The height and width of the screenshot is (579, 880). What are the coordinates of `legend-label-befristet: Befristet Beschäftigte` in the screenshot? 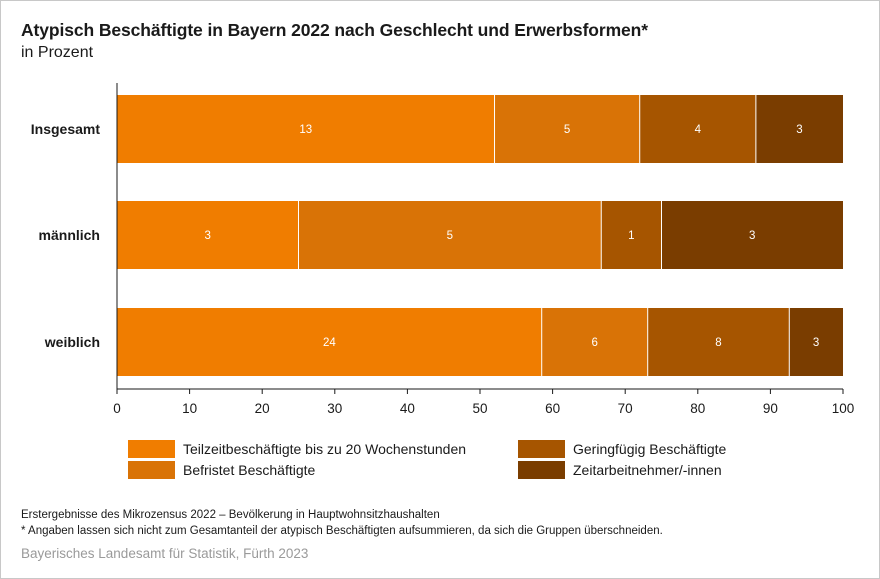 It's located at (249, 470).